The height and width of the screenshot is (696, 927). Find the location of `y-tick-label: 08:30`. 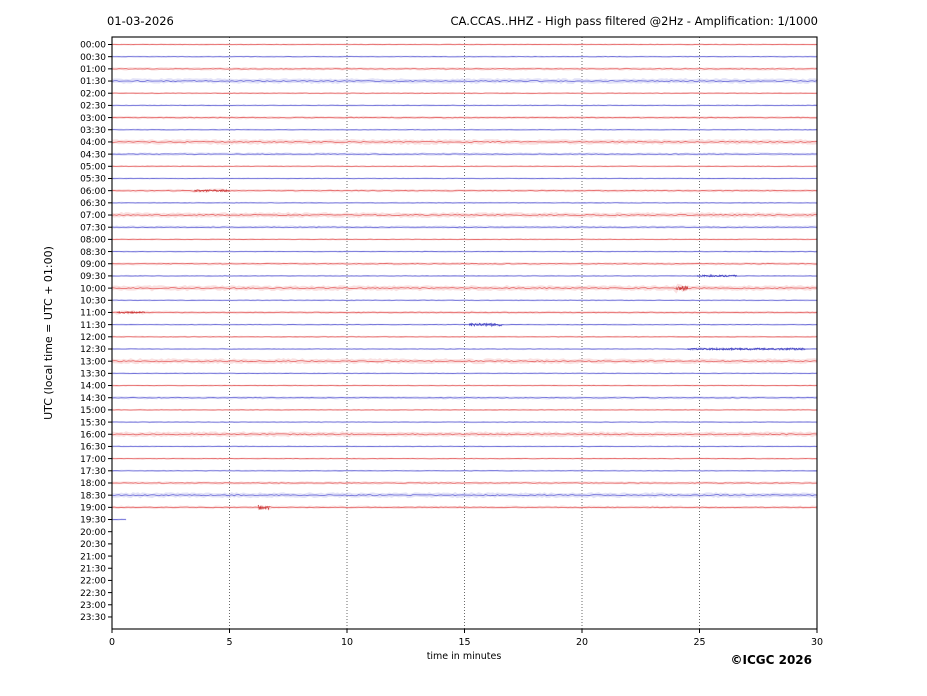

y-tick-label: 08:30 is located at coordinates (93, 253).